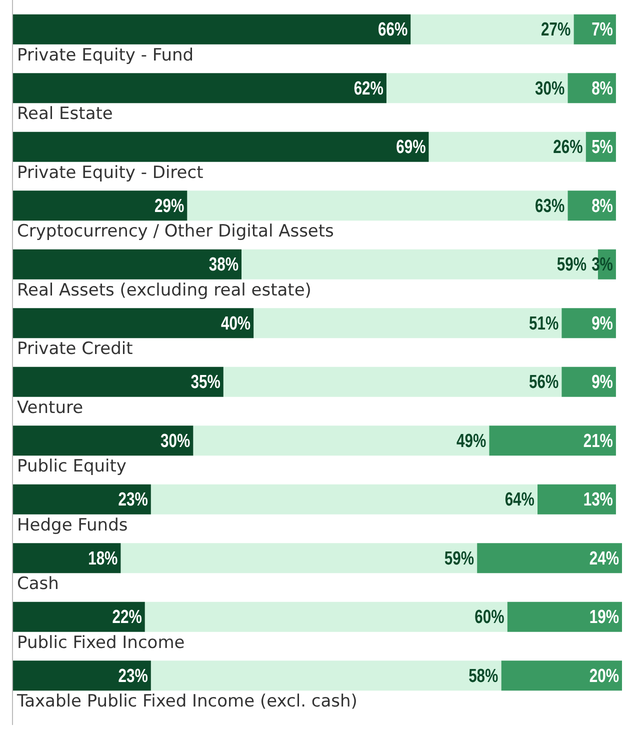 The height and width of the screenshot is (729, 632). Describe the element at coordinates (369, 88) in the screenshot. I see `data-label: 62%` at that location.